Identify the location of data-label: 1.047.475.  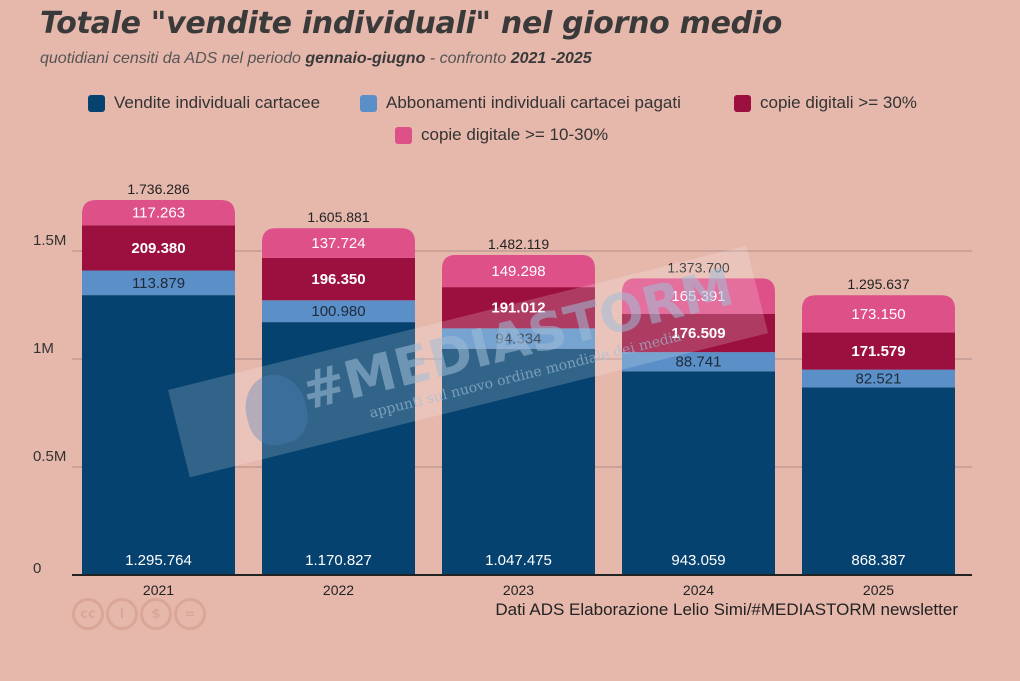
(518, 560).